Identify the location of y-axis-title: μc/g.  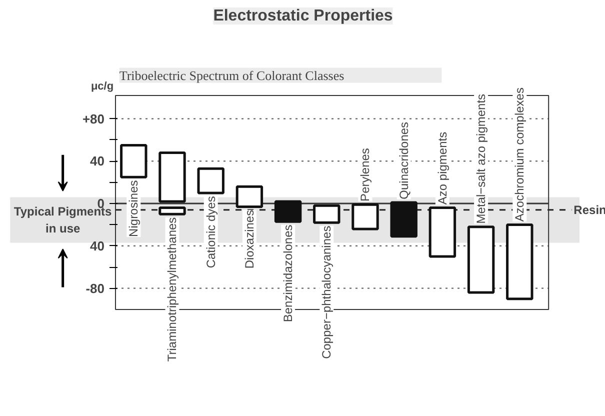
(102, 86).